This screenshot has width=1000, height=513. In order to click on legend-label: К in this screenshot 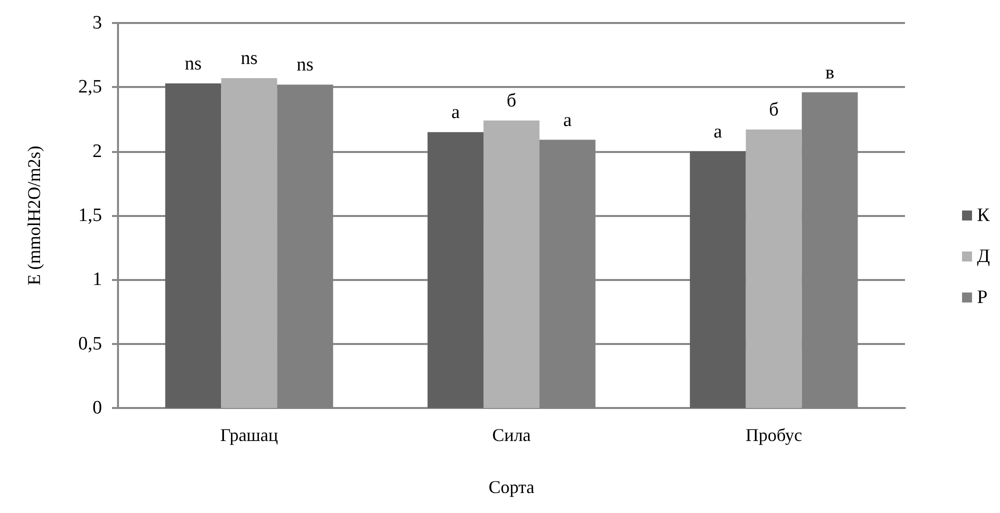, I will do `click(983, 215)`.